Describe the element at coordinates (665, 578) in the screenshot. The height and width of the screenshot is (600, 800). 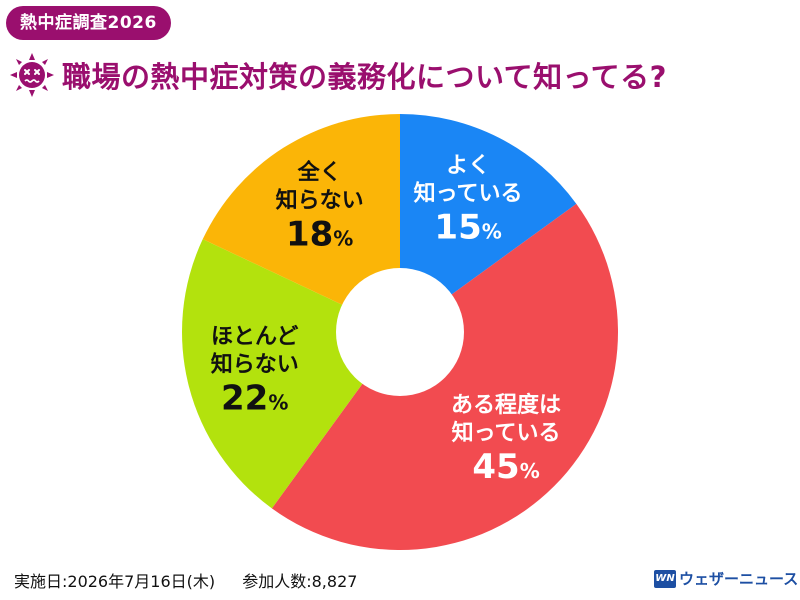
I see `logo-mark: WN` at that location.